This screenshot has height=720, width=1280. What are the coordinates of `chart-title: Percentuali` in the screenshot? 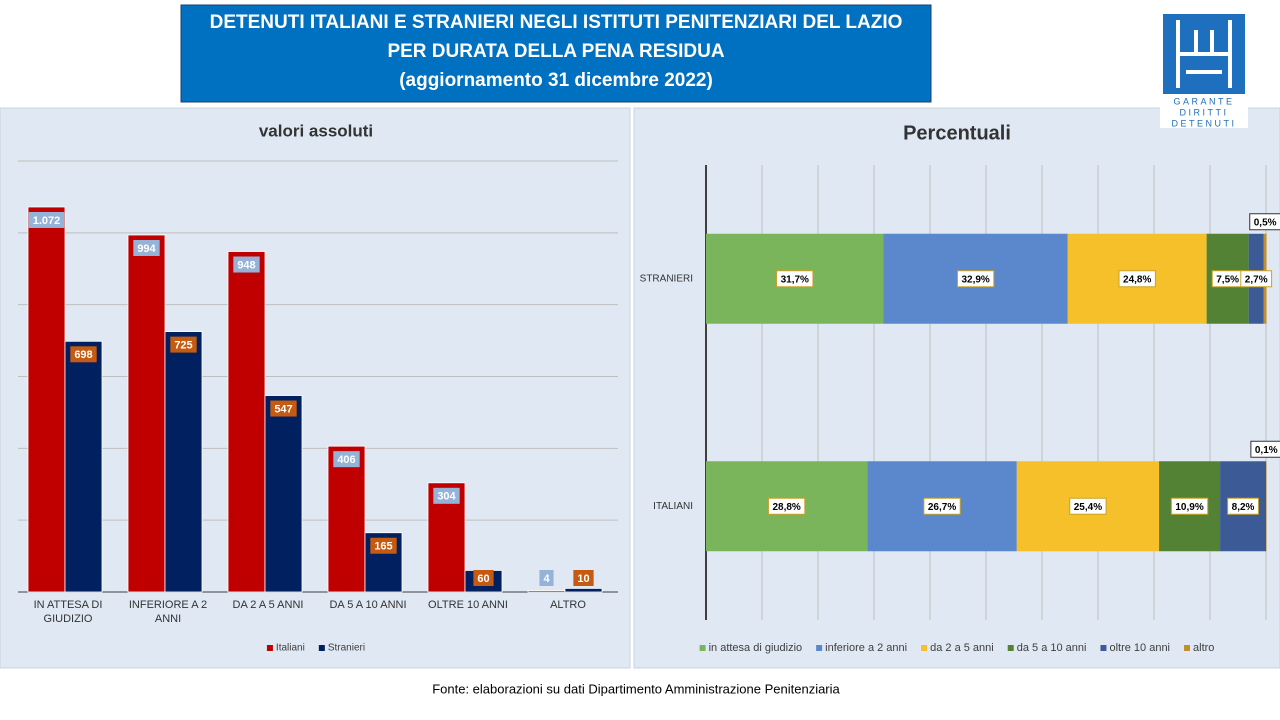 It's located at (957, 133).